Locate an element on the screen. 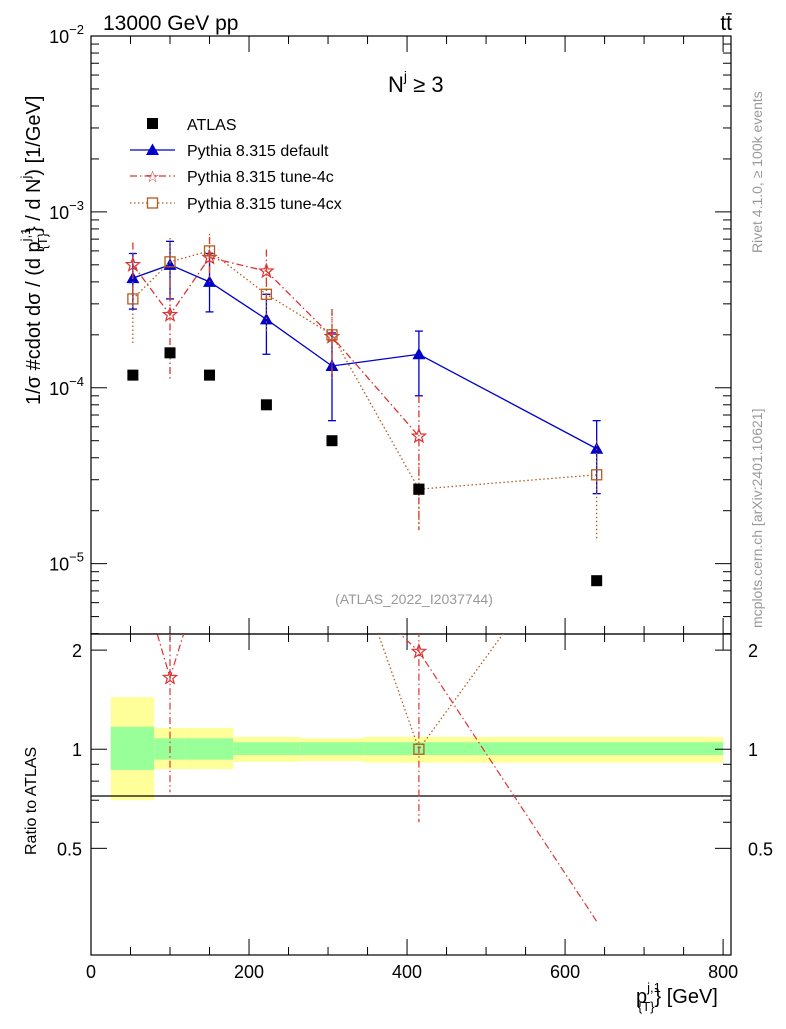 This screenshot has height=1029, width=786. ratio-tick-label-left: 1 is located at coordinates (77, 750).